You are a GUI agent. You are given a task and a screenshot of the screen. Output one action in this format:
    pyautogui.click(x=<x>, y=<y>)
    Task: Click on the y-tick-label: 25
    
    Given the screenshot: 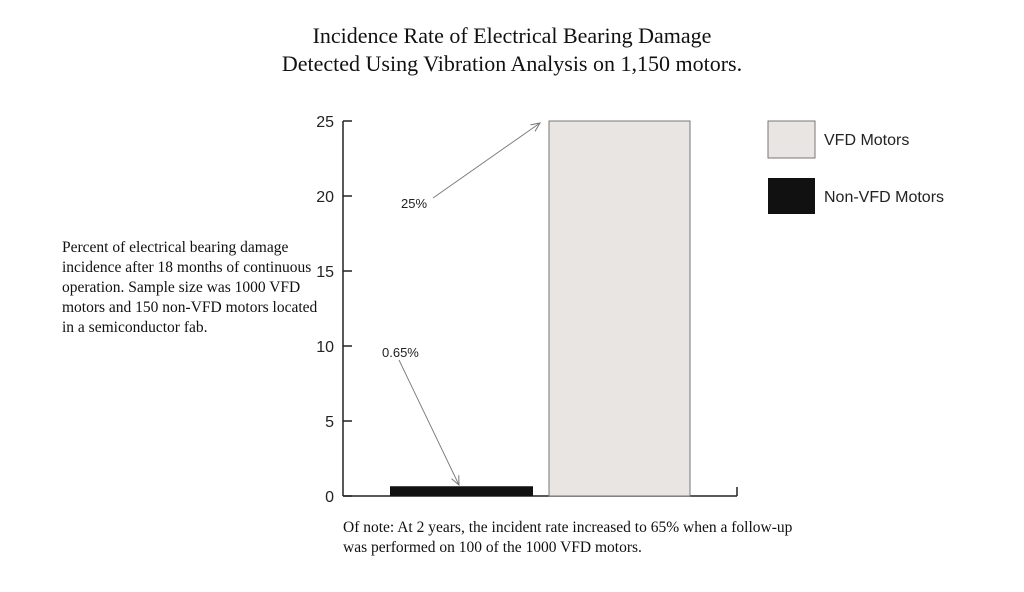 What is the action you would take?
    pyautogui.click(x=325, y=122)
    